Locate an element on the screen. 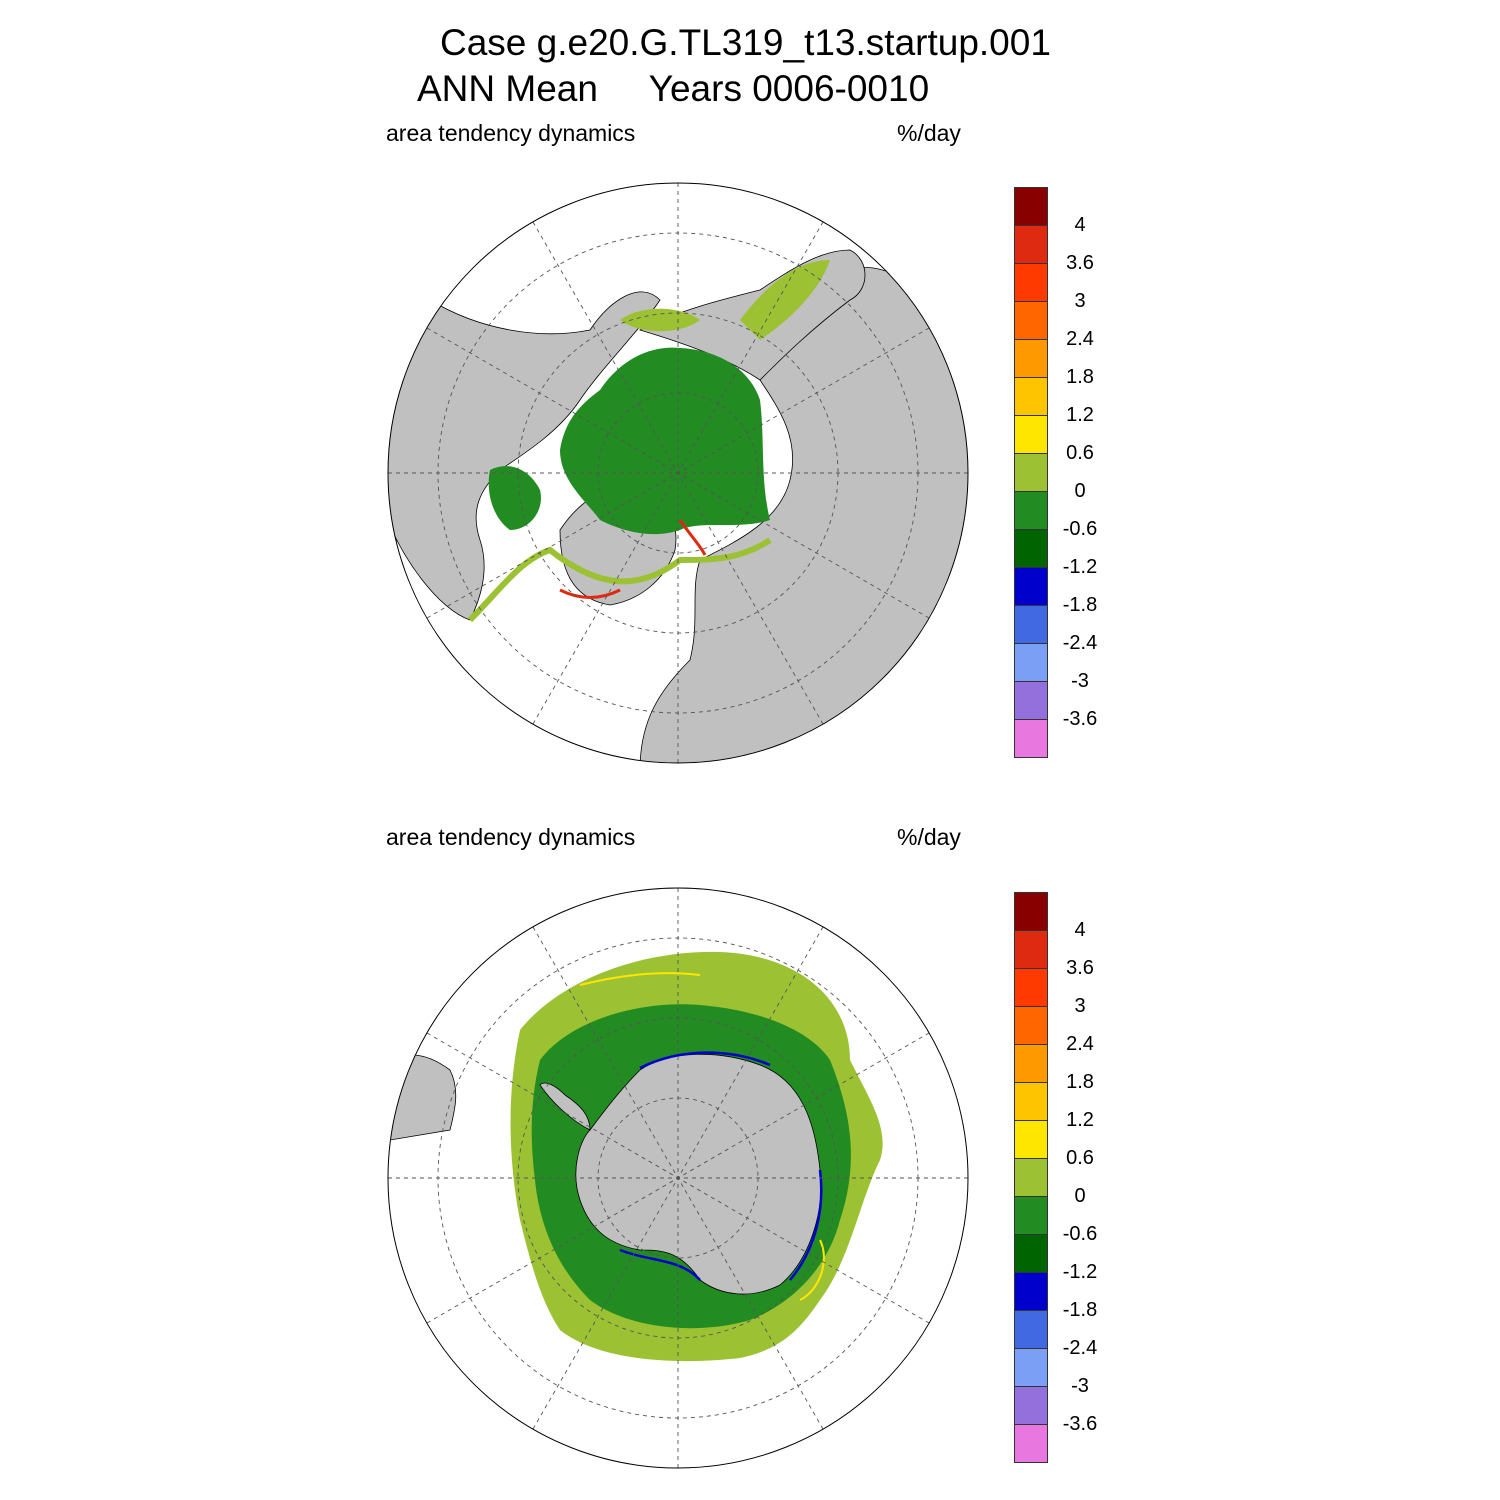 This screenshot has width=1500, height=1500. north-variable-label: area tendency dynamics is located at coordinates (511, 133).